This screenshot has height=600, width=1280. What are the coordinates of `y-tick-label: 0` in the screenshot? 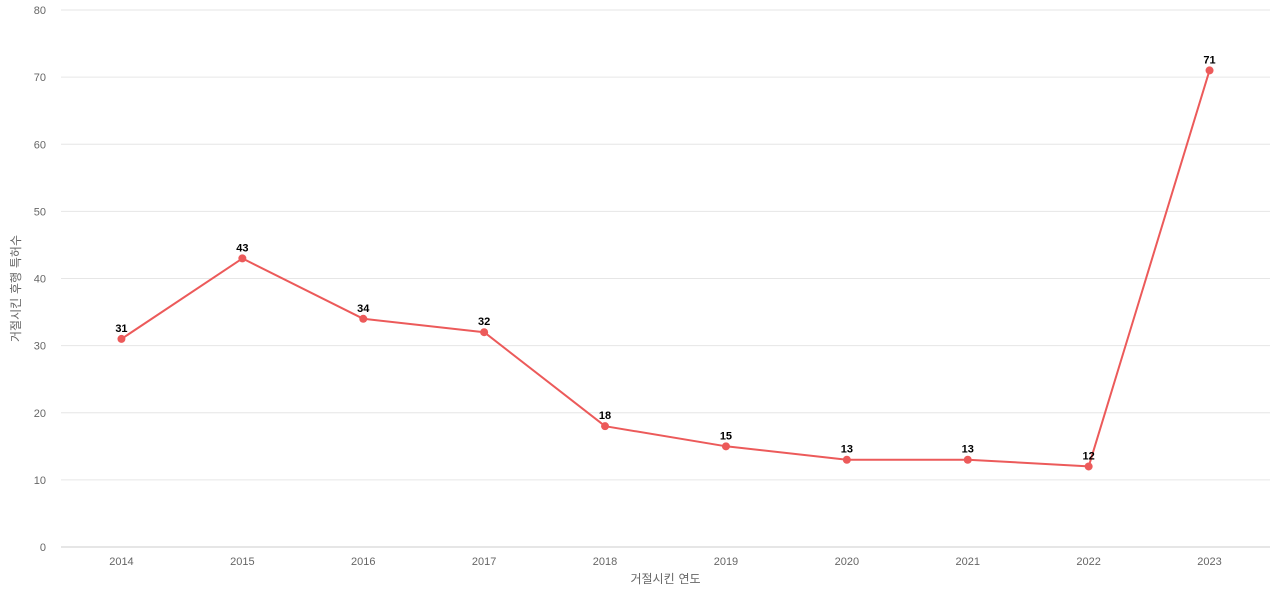 It's located at (43, 548).